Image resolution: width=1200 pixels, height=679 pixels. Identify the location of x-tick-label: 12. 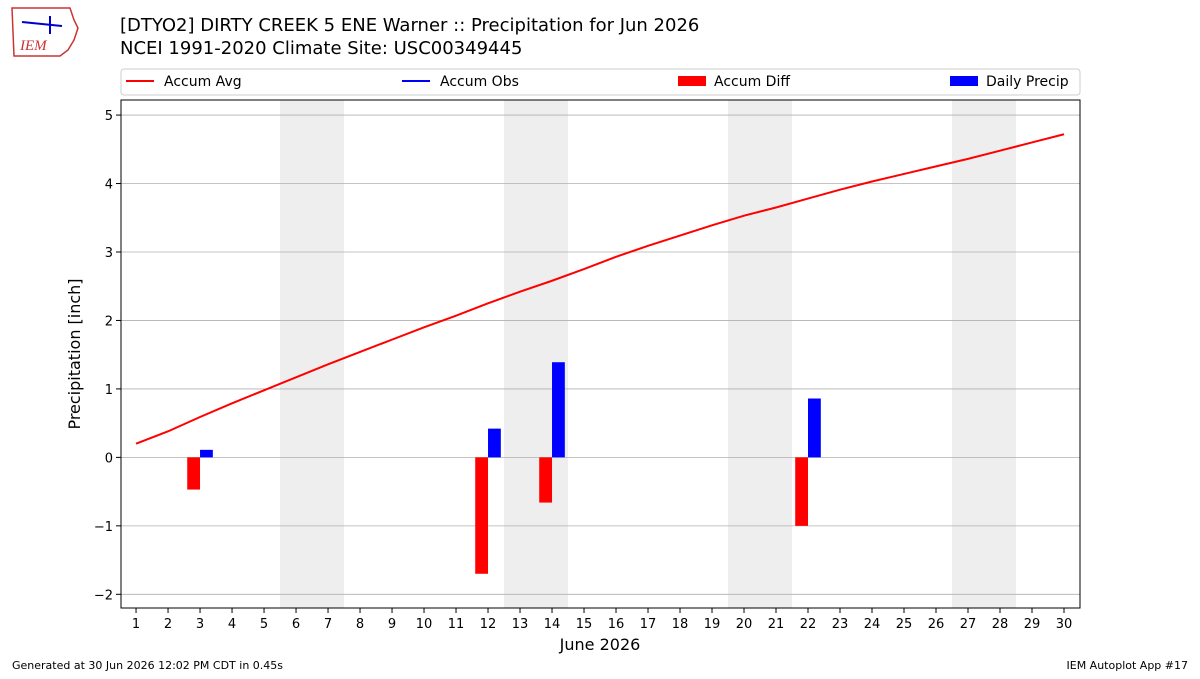
(488, 624).